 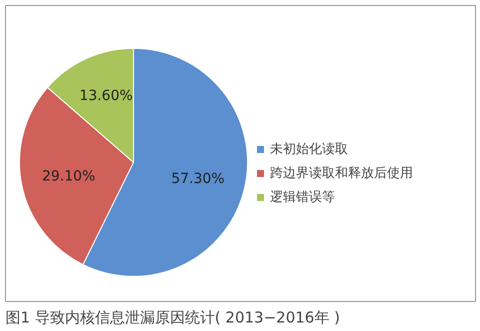 I want to click on data-label: 57.30%, so click(x=198, y=178).